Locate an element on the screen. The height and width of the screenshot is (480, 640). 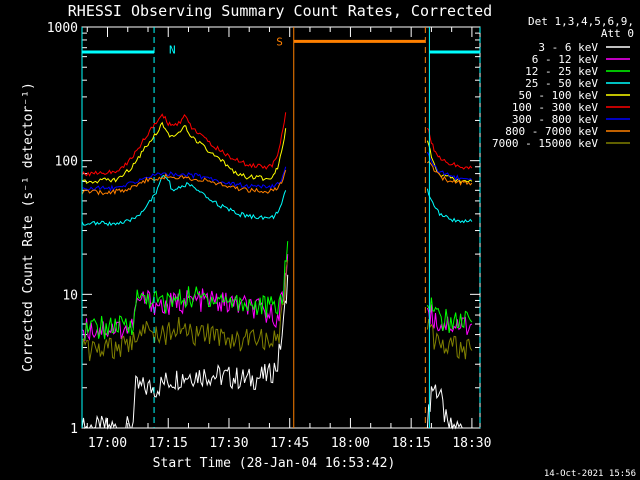
interval-flag-label: S is located at coordinates (279, 41).